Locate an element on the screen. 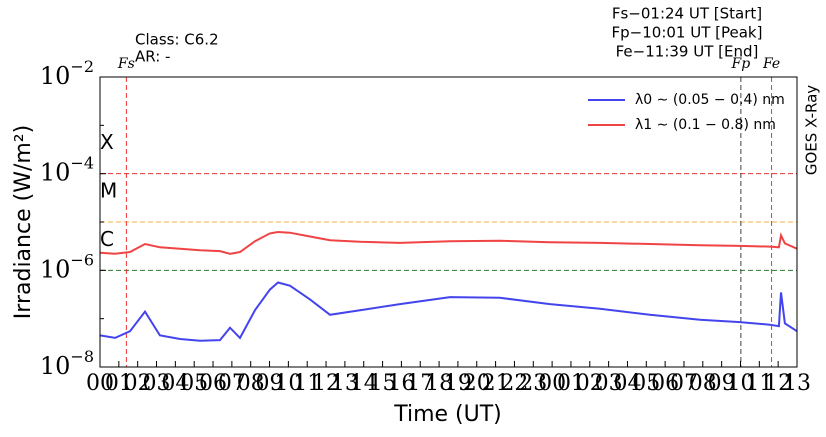 This screenshot has height=437, width=826. event-line: Fs−01:24 UT [Start] is located at coordinates (687, 14).